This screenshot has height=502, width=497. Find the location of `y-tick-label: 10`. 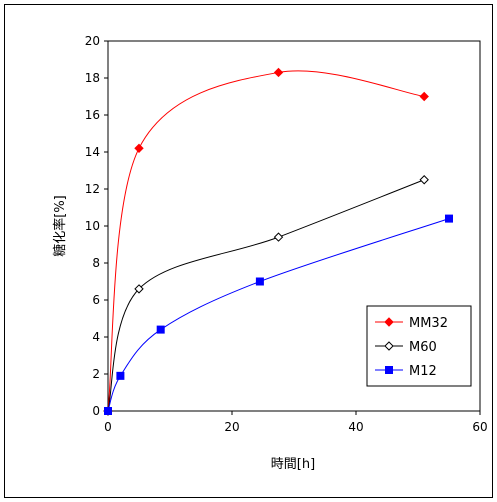

y-tick-label: 10 is located at coordinates (92, 226).